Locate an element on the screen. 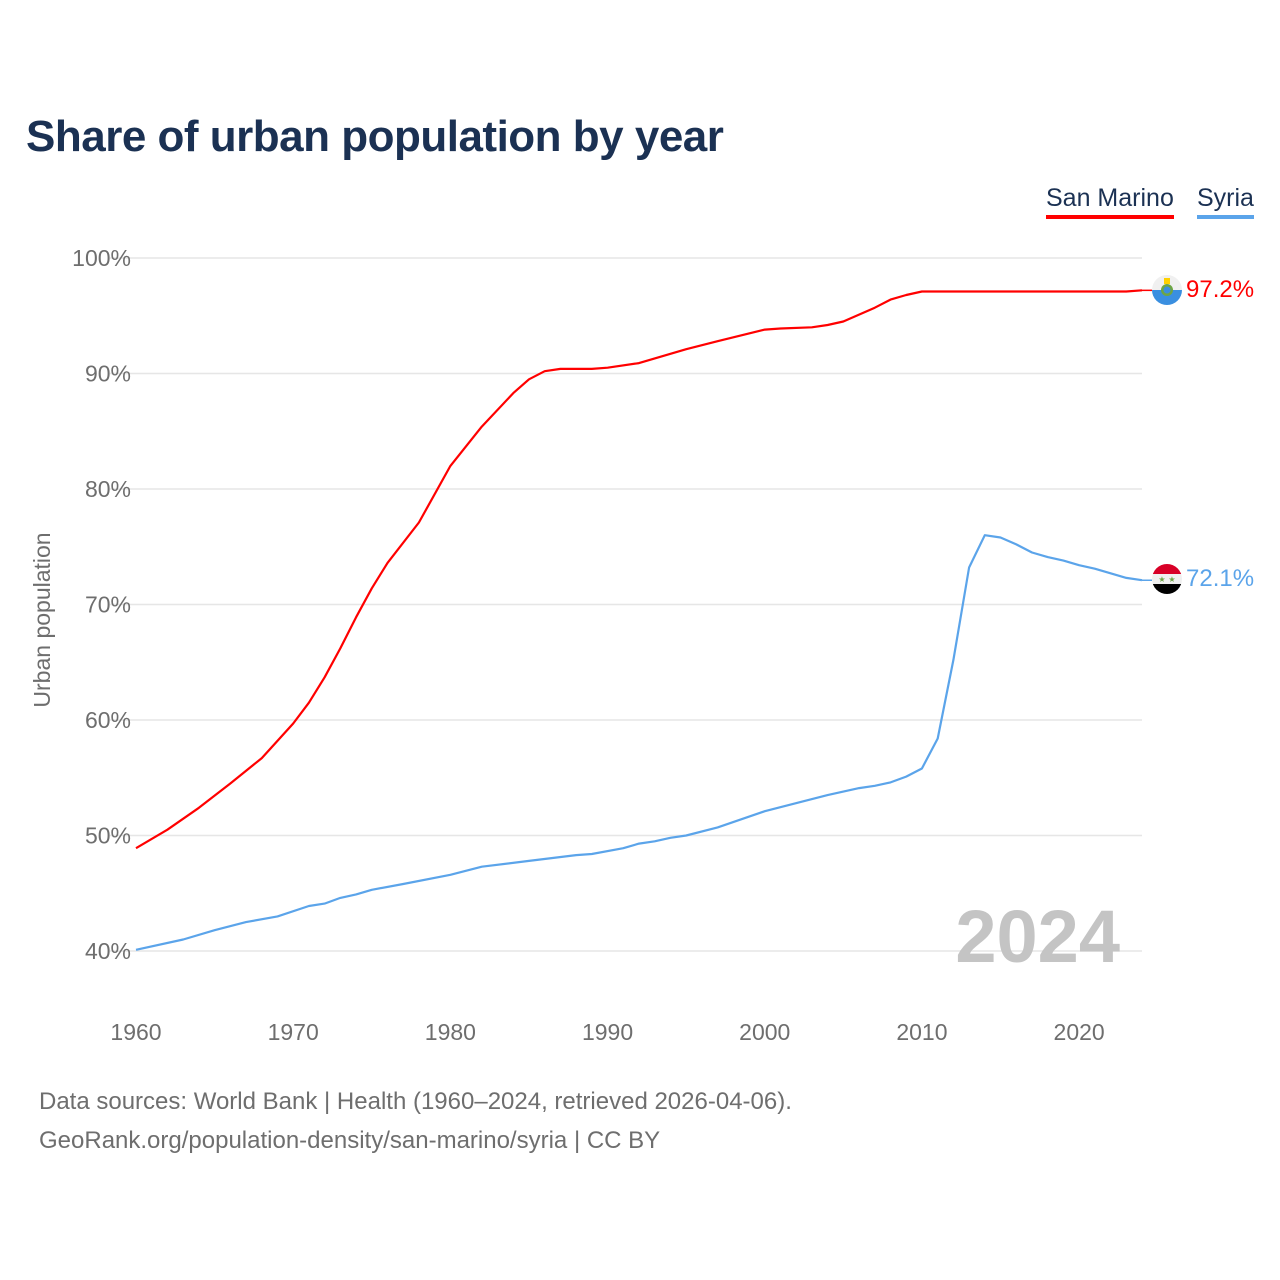 This screenshot has width=1280, height=1280. y-tick-label: 50% is located at coordinates (108, 836).